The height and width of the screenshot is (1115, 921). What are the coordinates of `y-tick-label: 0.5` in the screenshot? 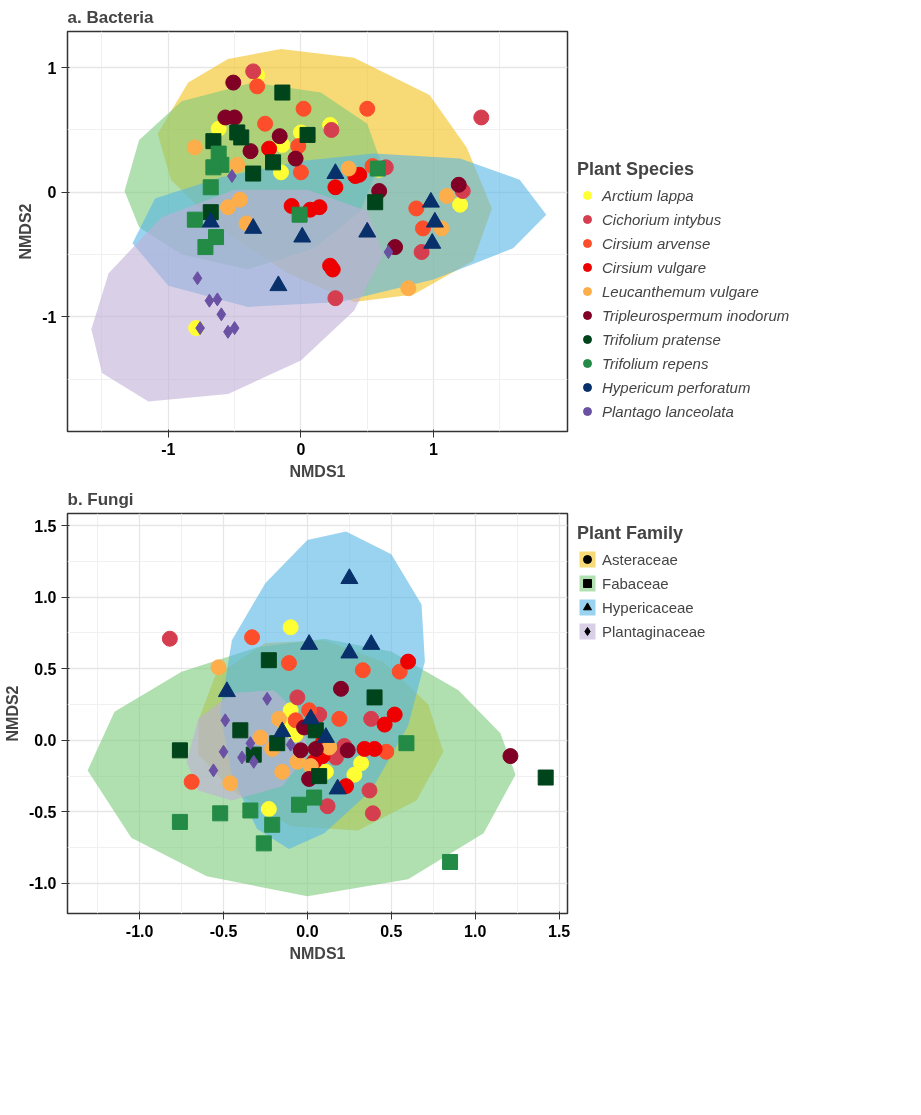 It's located at (45, 669).